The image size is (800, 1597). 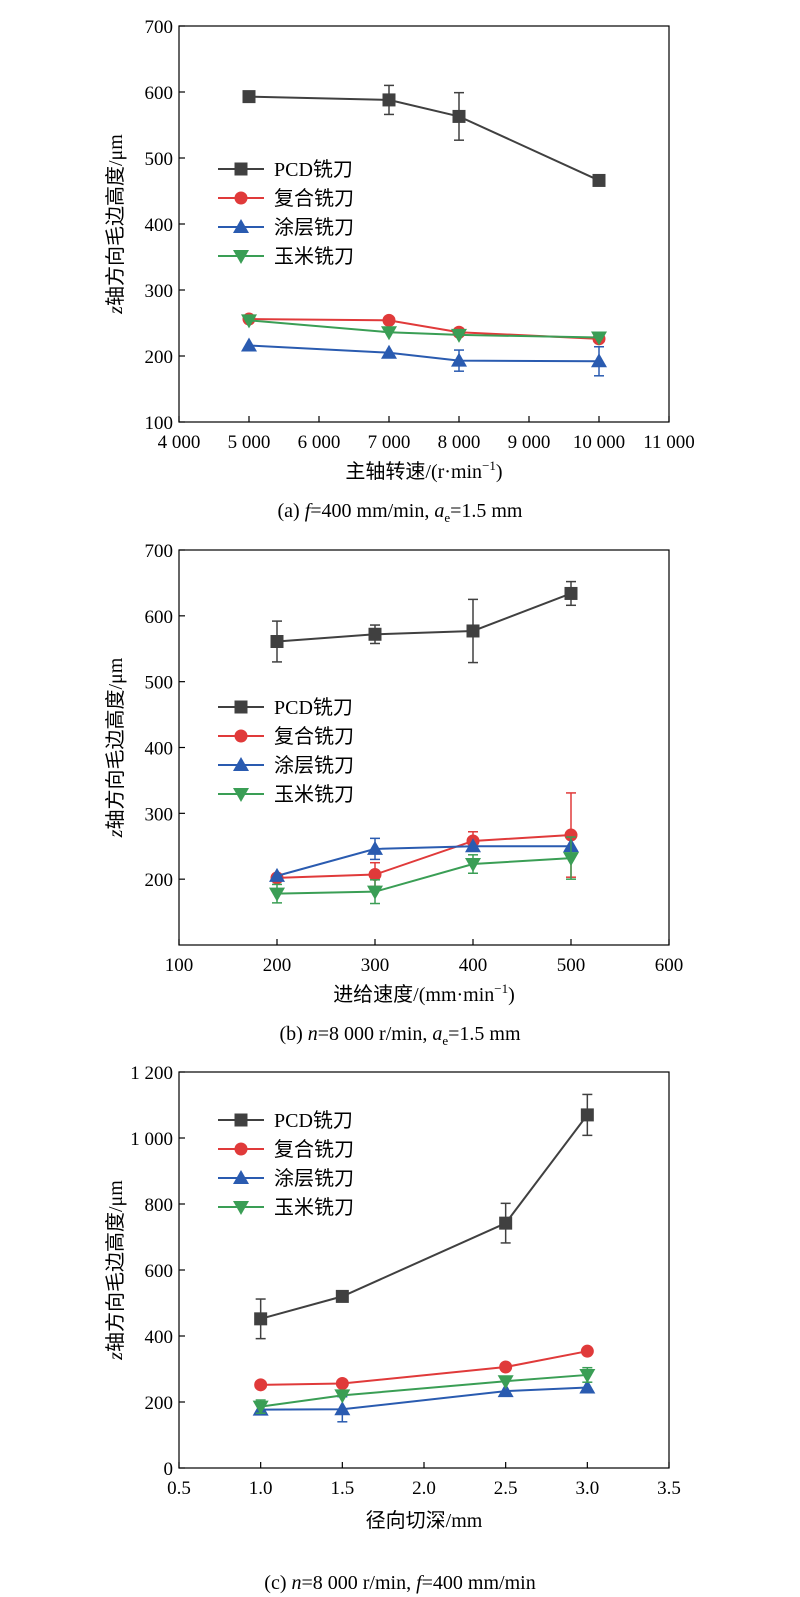 What do you see at coordinates (159, 423) in the screenshot?
I see `y-tick-label: 100` at bounding box center [159, 423].